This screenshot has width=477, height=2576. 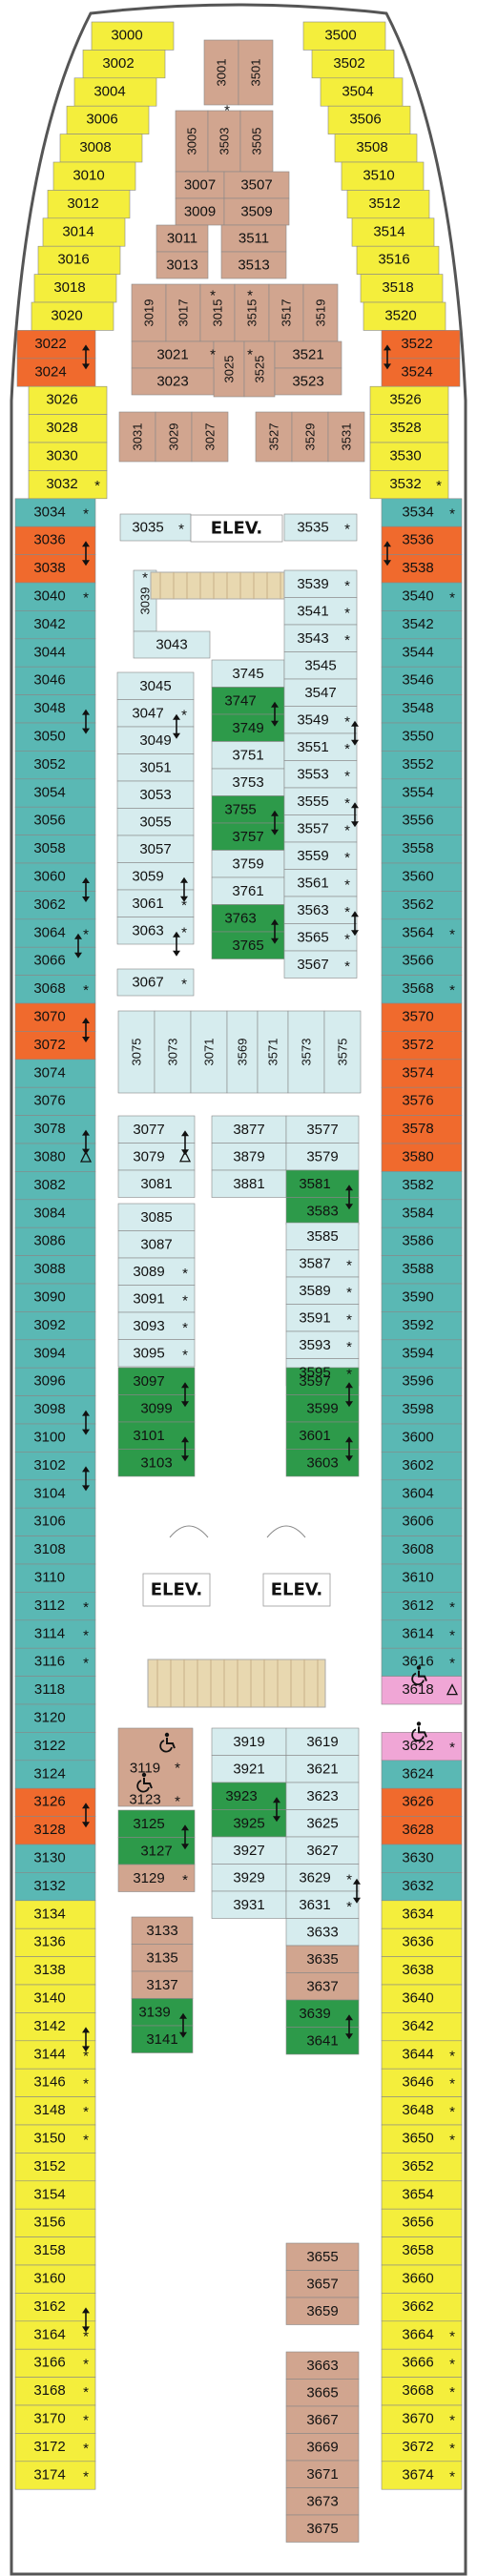 What do you see at coordinates (155, 1767) in the screenshot?
I see `cabin-3119-block` at bounding box center [155, 1767].